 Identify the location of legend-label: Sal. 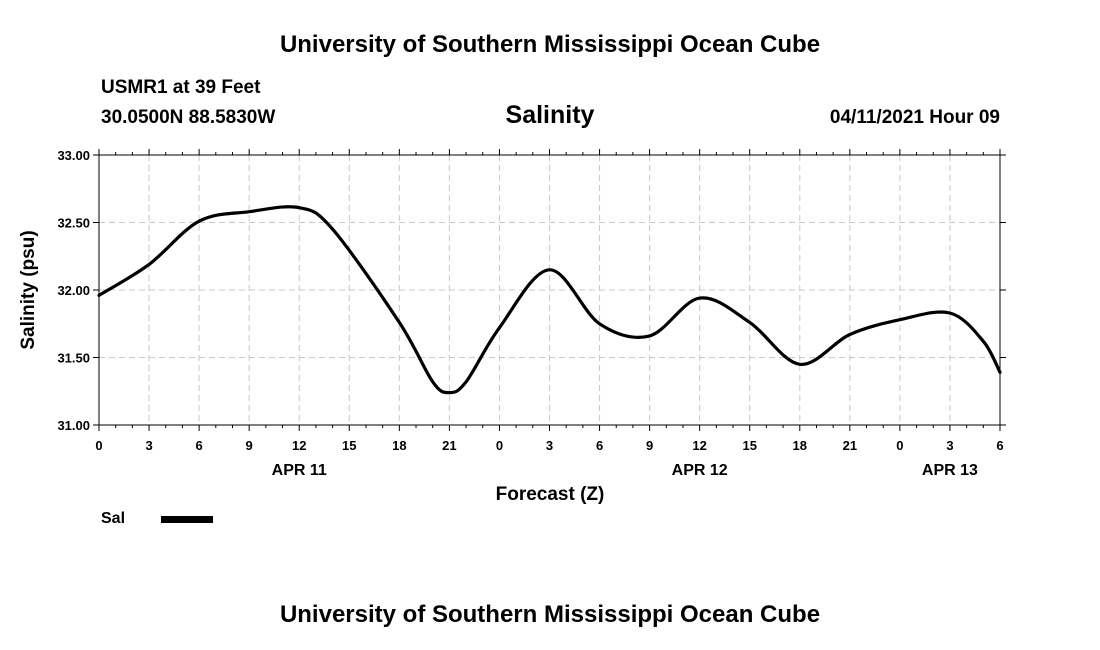
(113, 518).